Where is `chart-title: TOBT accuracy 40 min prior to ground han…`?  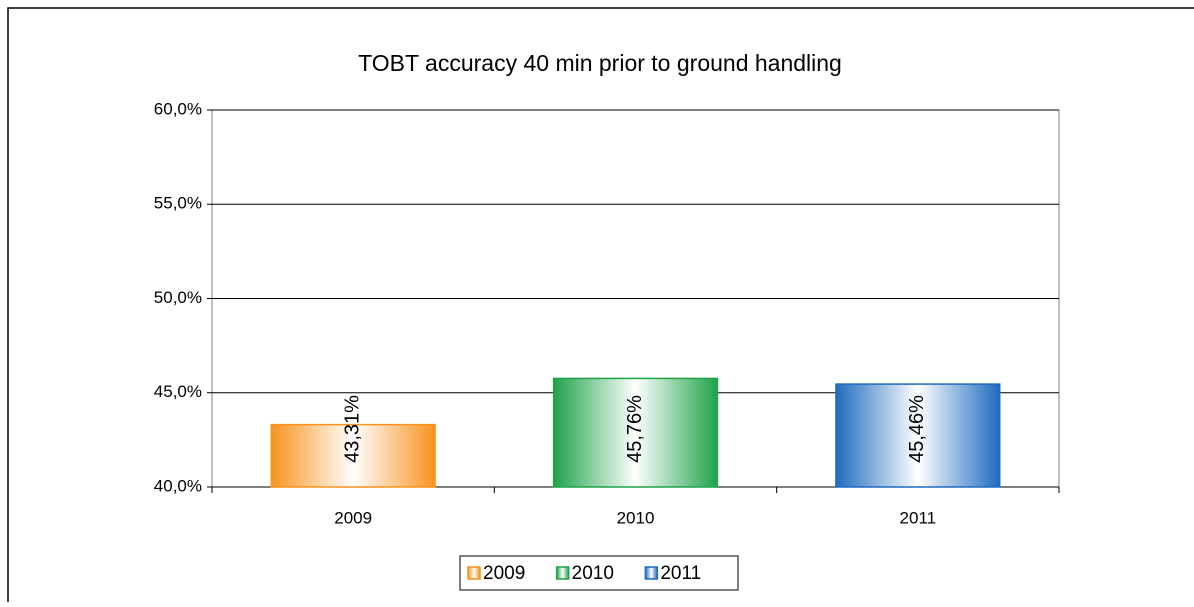 chart-title: TOBT accuracy 40 min prior to ground han… is located at coordinates (600, 63).